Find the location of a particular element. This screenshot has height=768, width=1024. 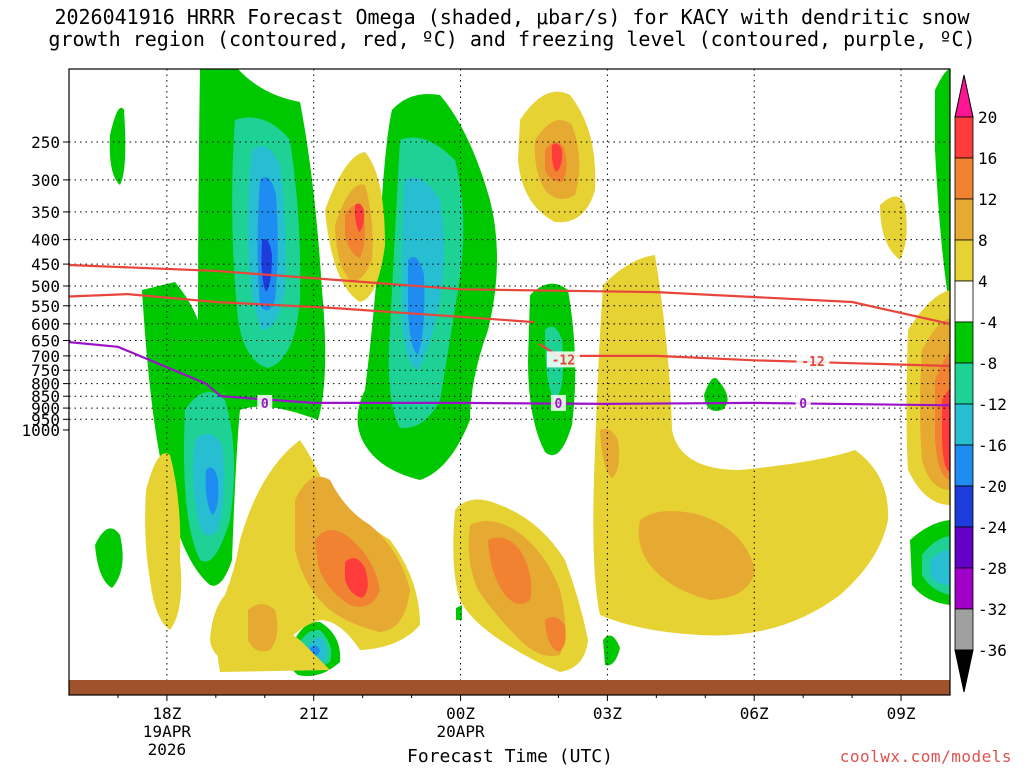

terrain-band is located at coordinates (509, 687).